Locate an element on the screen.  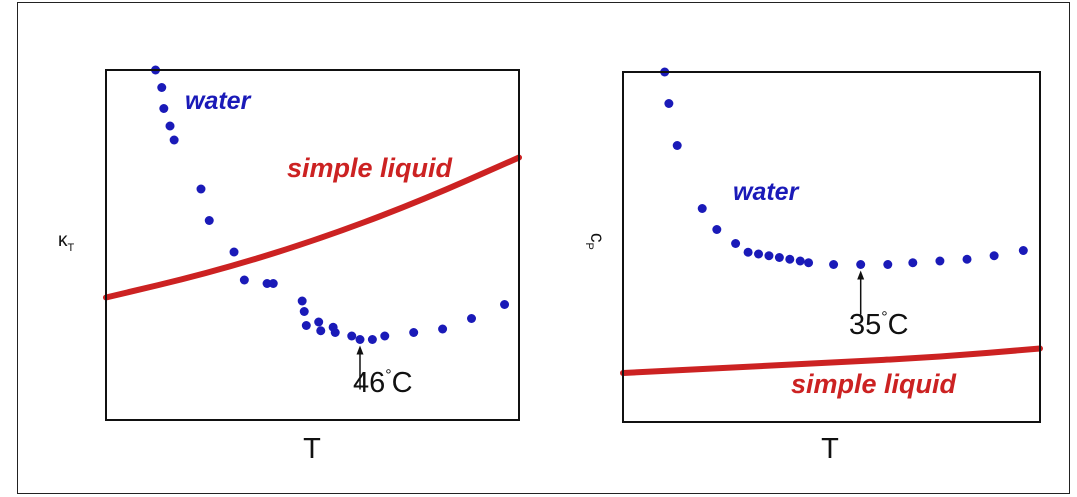
y-axis-label: κT is located at coordinates (66, 242).